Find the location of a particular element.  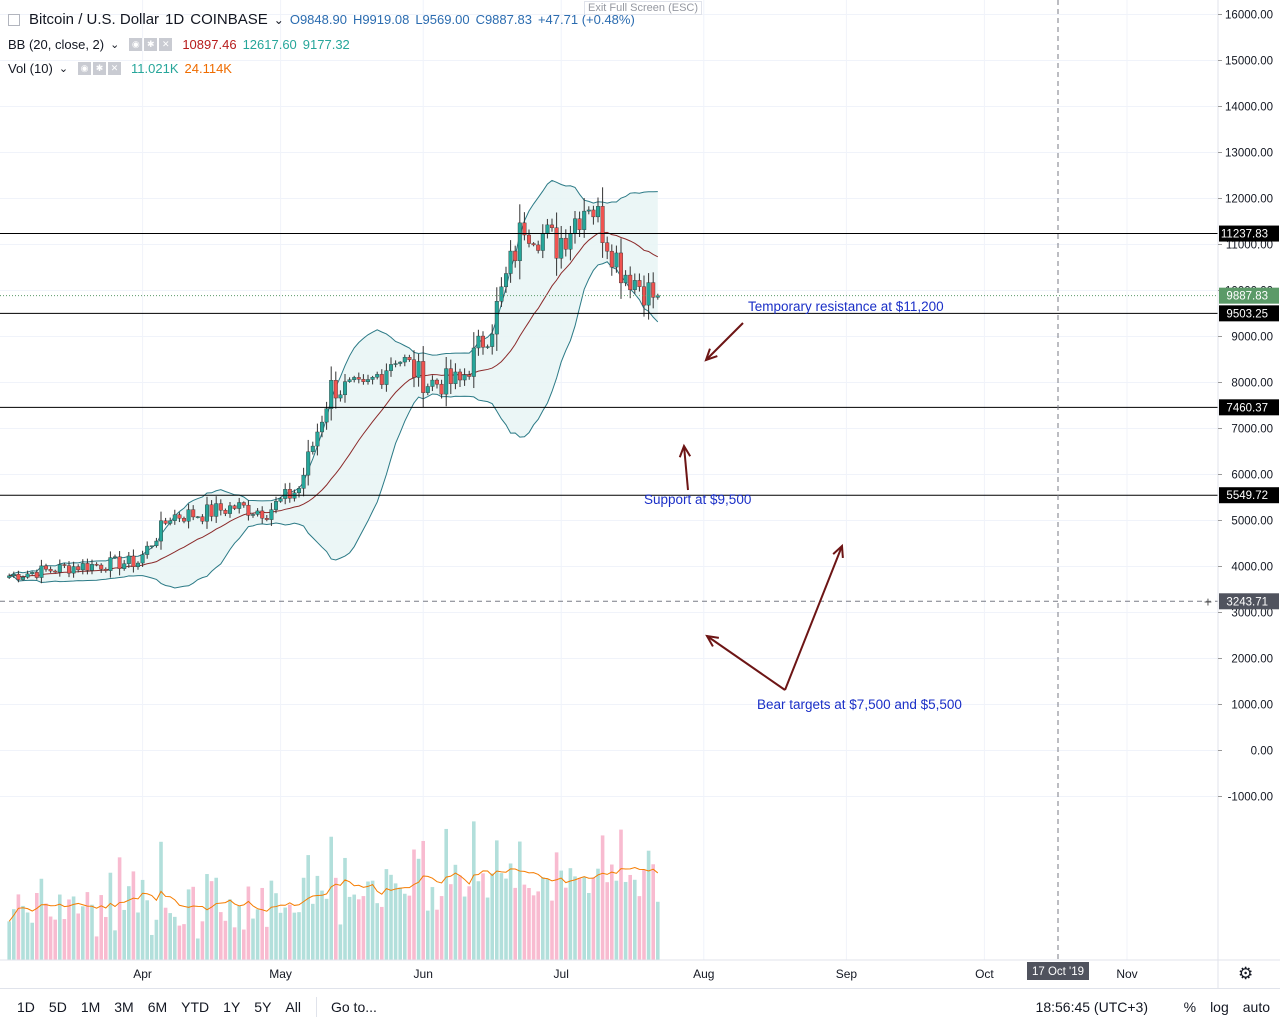

interval-label: 1D is located at coordinates (175, 19).